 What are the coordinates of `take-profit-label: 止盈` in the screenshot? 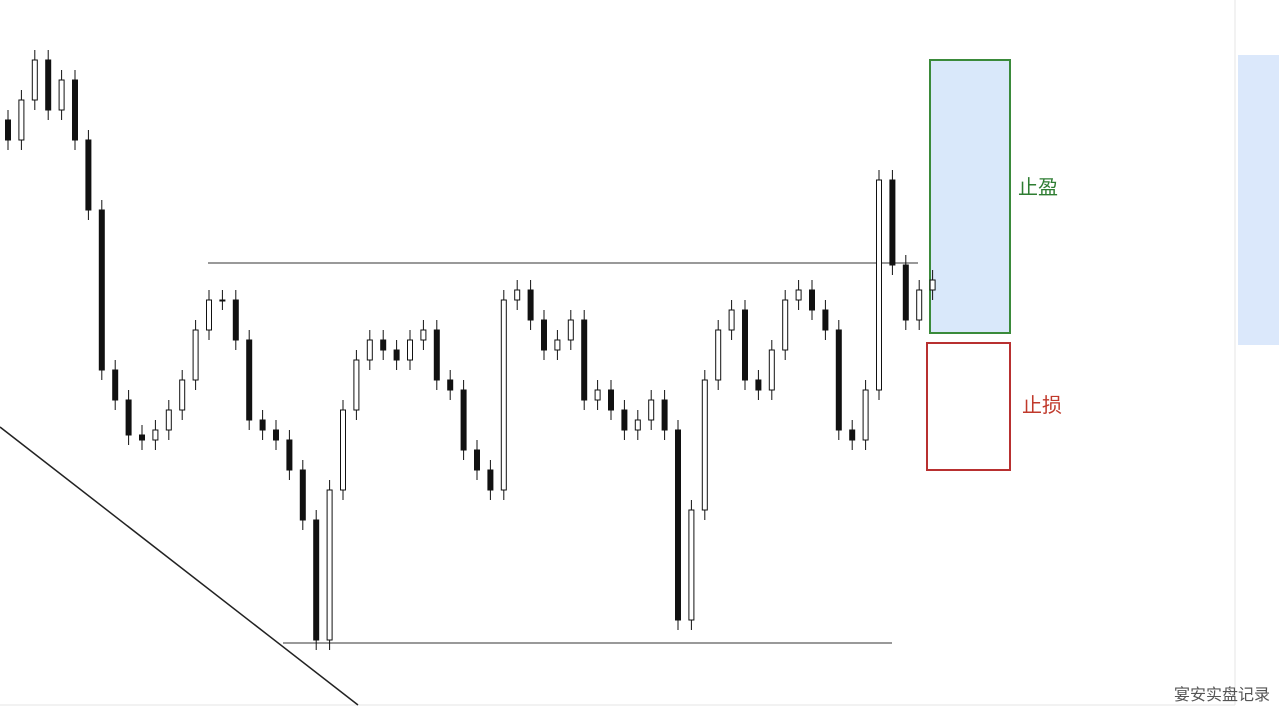 It's located at (1038, 187).